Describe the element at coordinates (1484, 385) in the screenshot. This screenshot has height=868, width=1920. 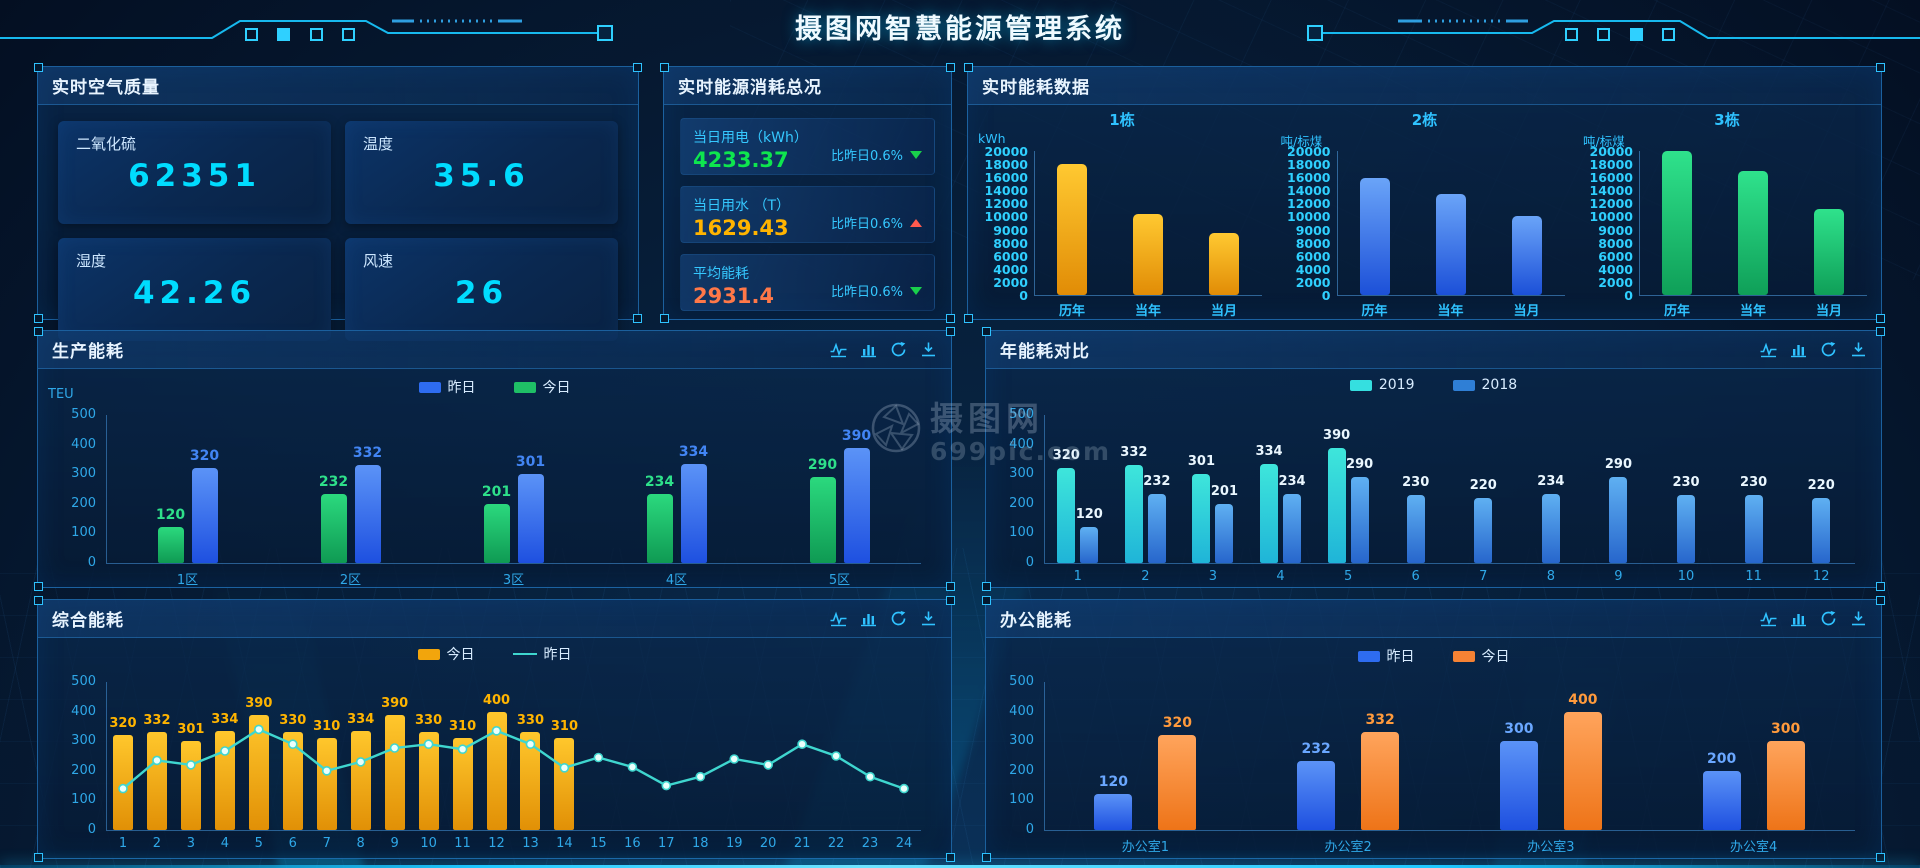
I see `legend-item-2018: 2018` at that location.